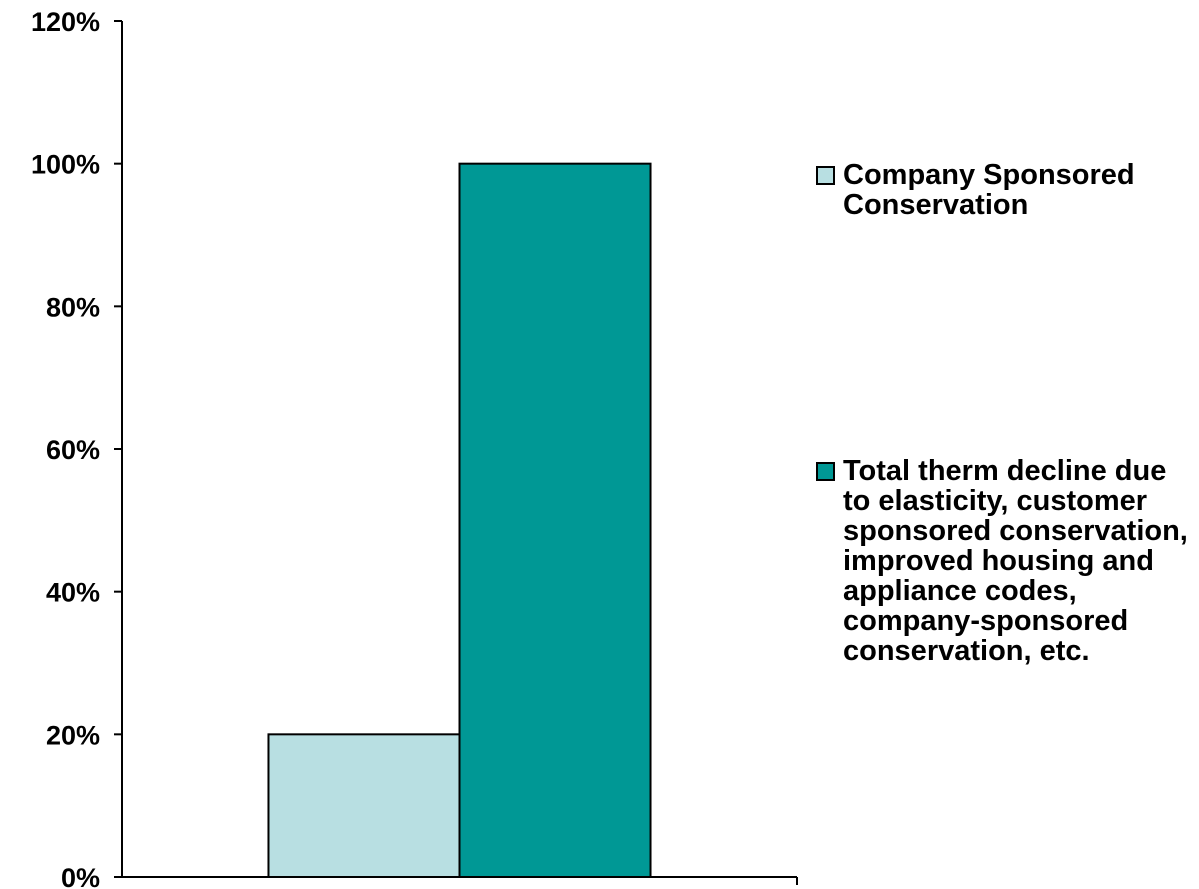 This screenshot has height=889, width=1199. I want to click on x-axis, so click(460, 880).